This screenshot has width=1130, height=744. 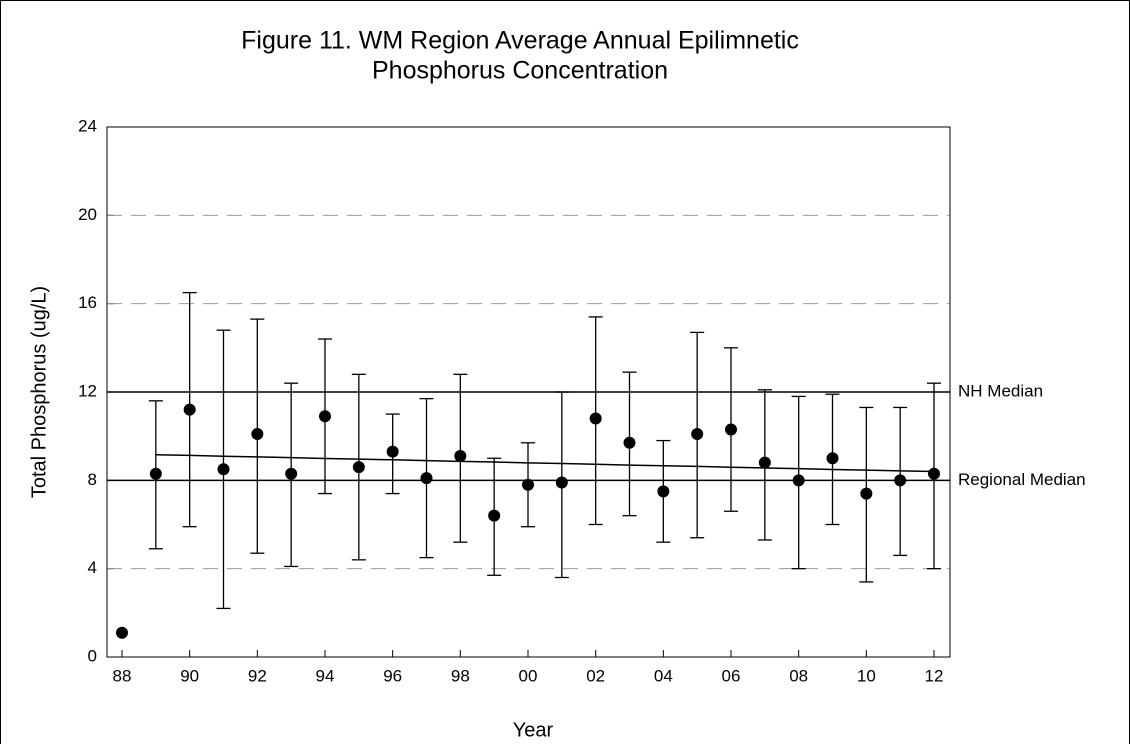 What do you see at coordinates (798, 675) in the screenshot?
I see `x-tick-label: 08` at bounding box center [798, 675].